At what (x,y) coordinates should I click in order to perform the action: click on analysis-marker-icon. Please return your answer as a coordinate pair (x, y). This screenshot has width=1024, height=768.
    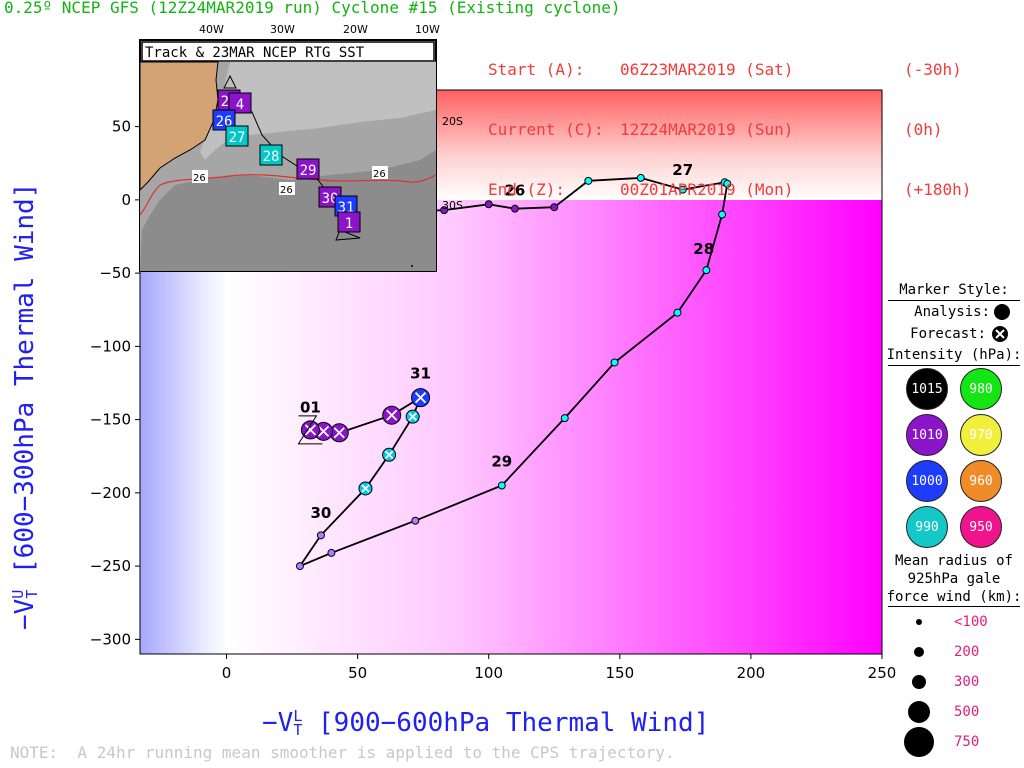
    Looking at the image, I should click on (1002, 312).